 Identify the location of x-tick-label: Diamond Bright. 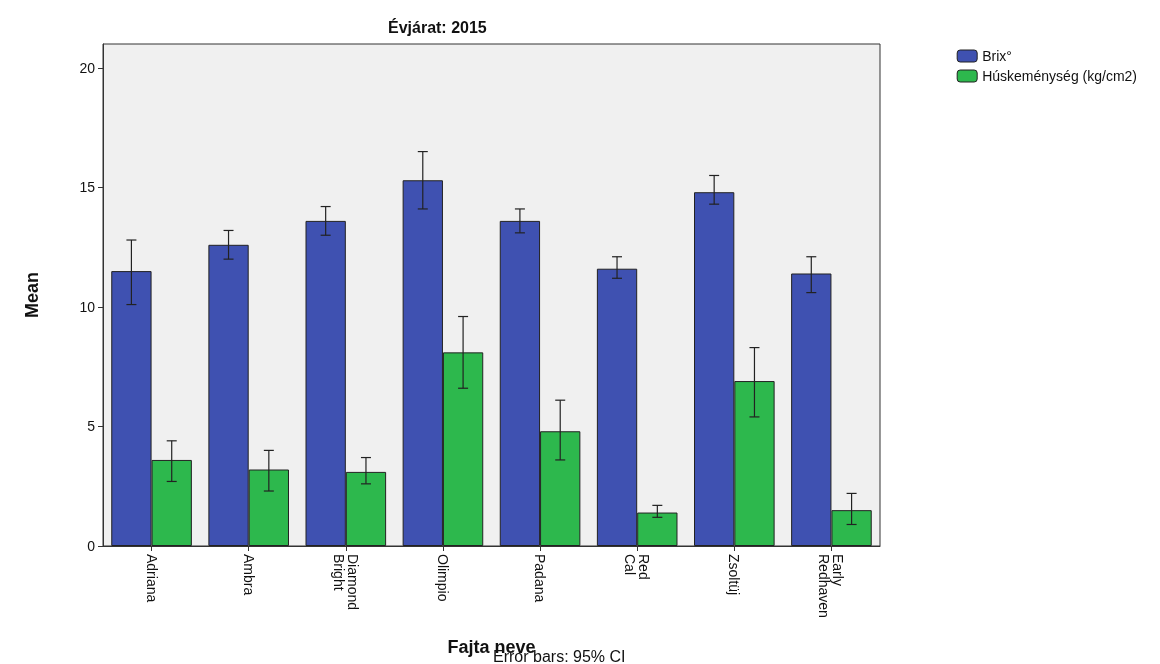
(345, 582).